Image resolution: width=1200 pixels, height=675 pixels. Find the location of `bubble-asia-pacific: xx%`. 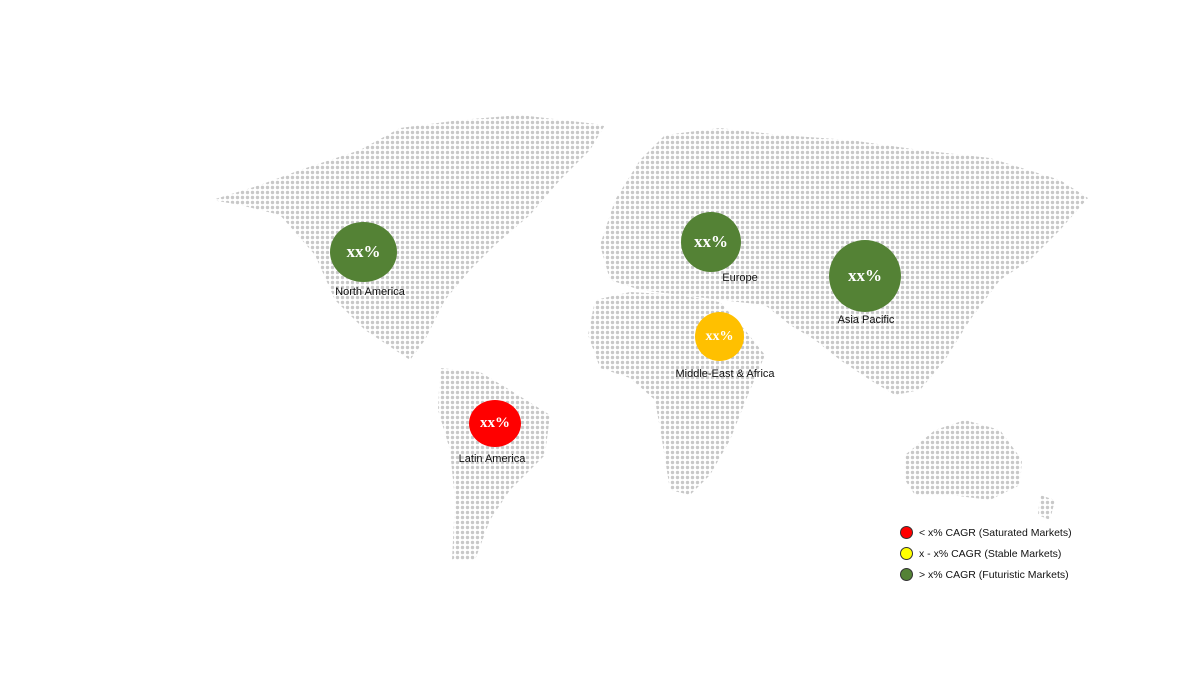

bubble-asia-pacific: xx% is located at coordinates (865, 276).